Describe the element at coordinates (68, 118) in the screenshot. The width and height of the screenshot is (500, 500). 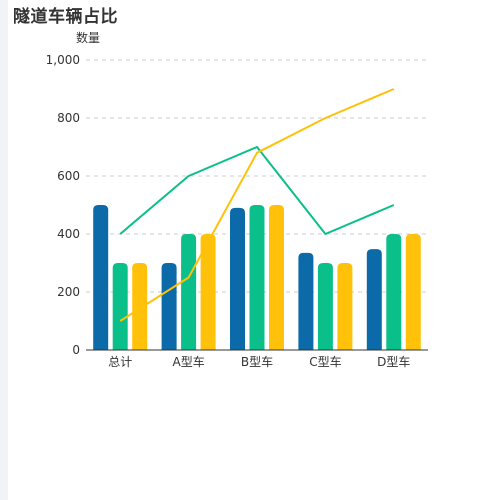
I see `y-tick-label: 800` at that location.